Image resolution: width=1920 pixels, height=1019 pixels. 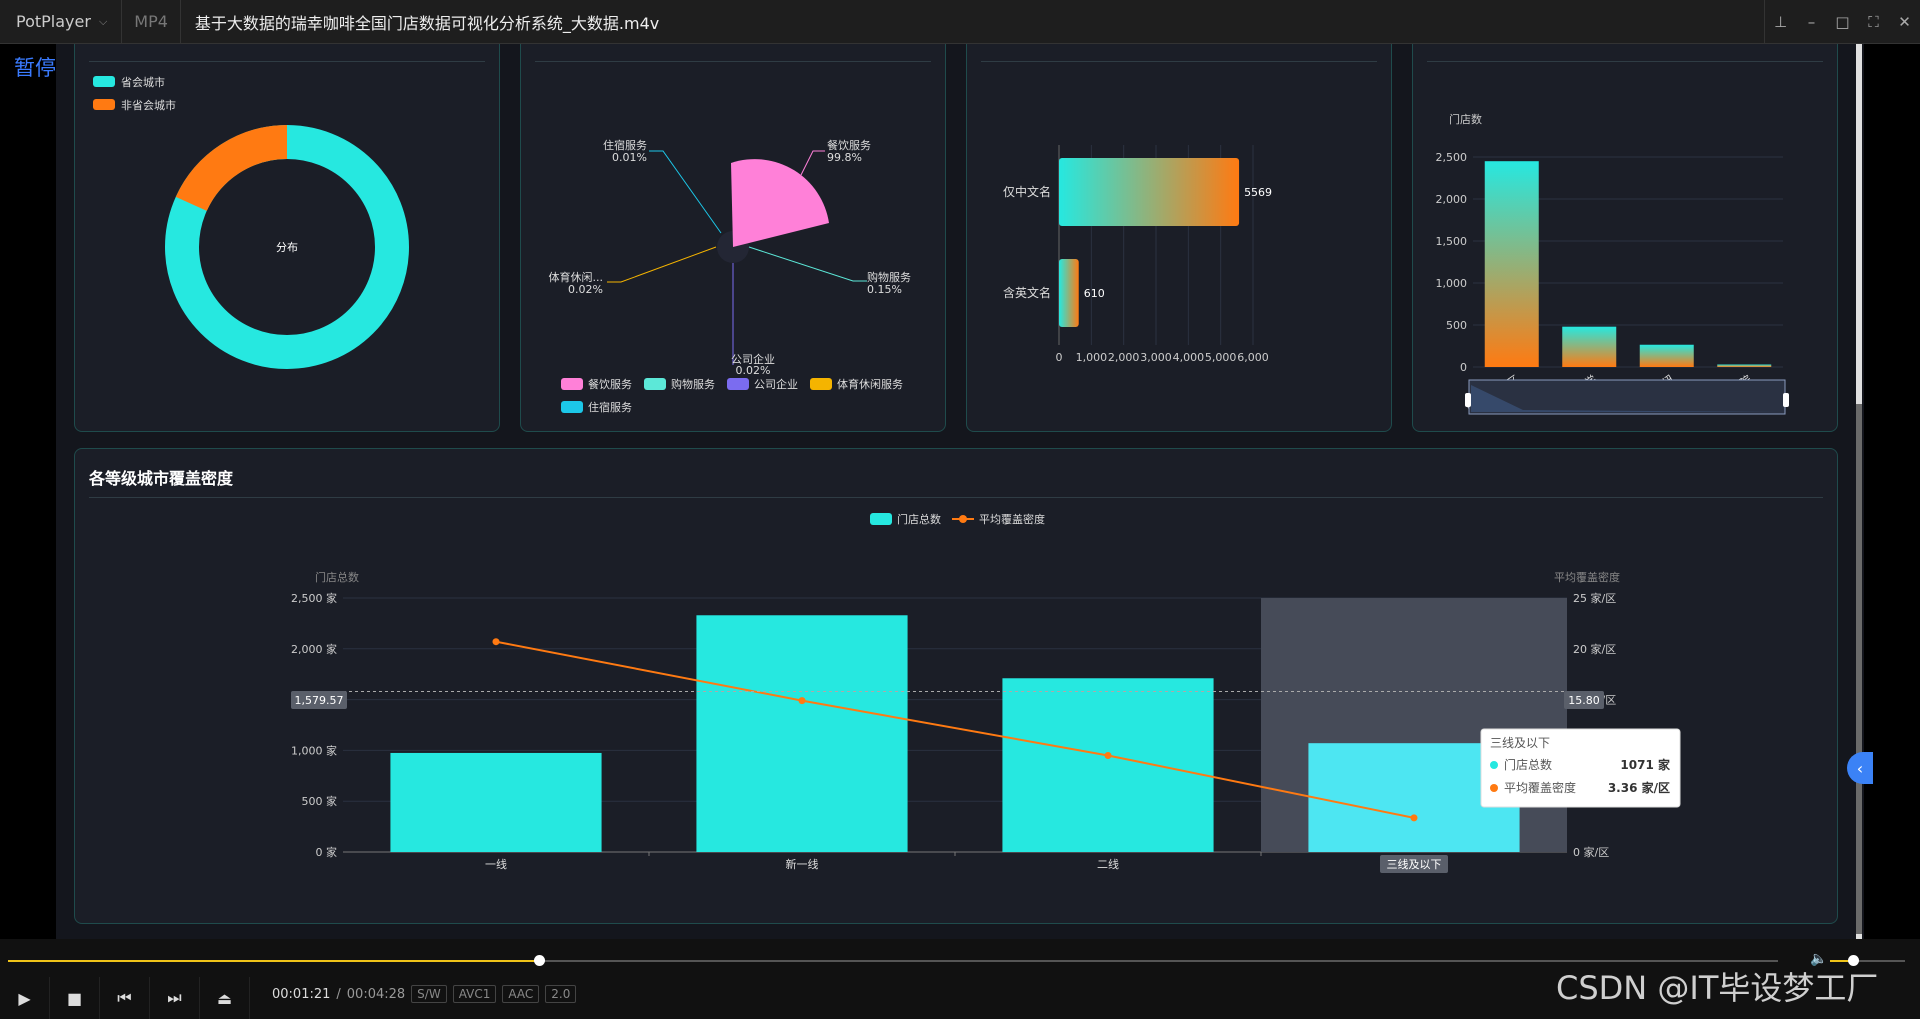 I want to click on legend-label-store-total: 门店总数, so click(x=919, y=519).